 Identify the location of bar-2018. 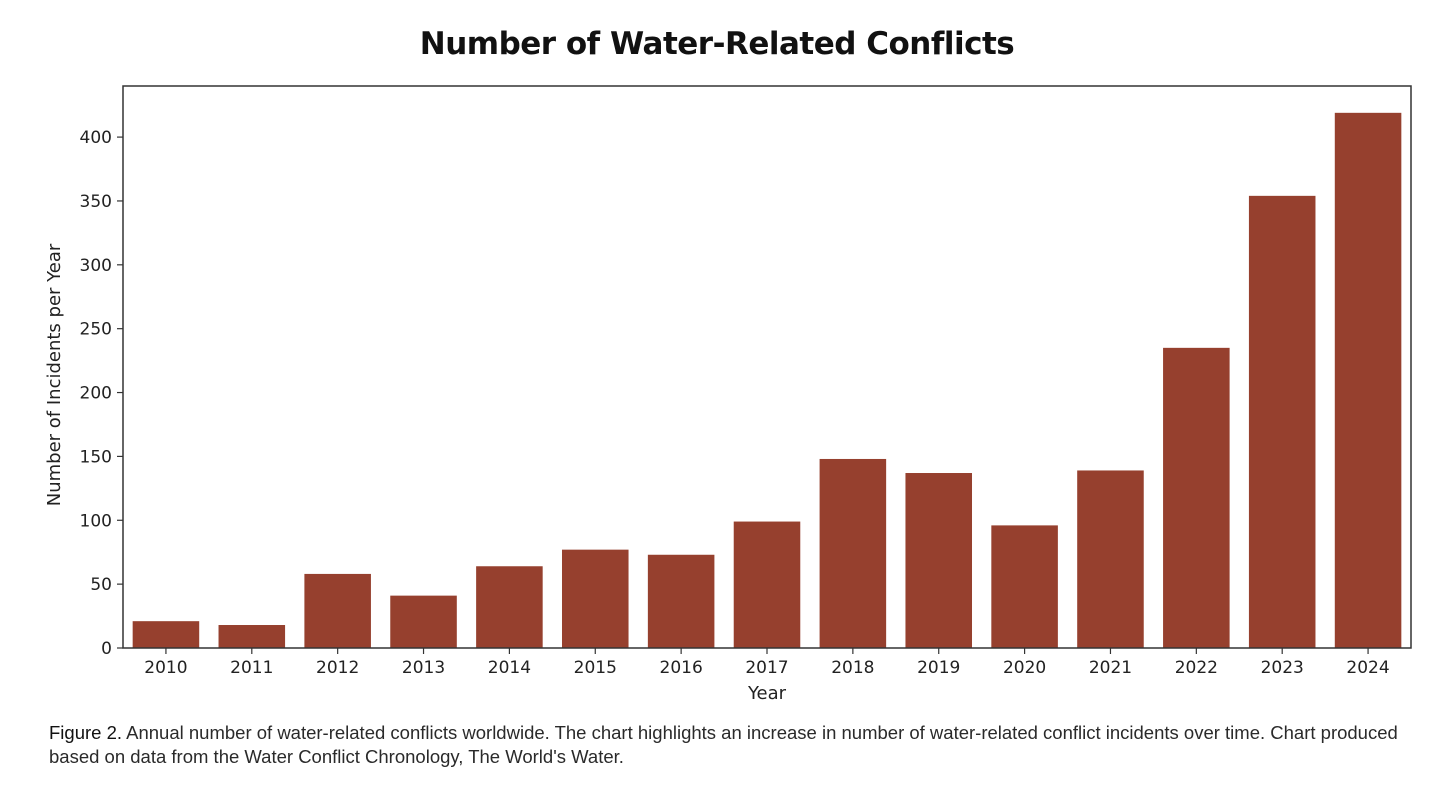
(853, 553).